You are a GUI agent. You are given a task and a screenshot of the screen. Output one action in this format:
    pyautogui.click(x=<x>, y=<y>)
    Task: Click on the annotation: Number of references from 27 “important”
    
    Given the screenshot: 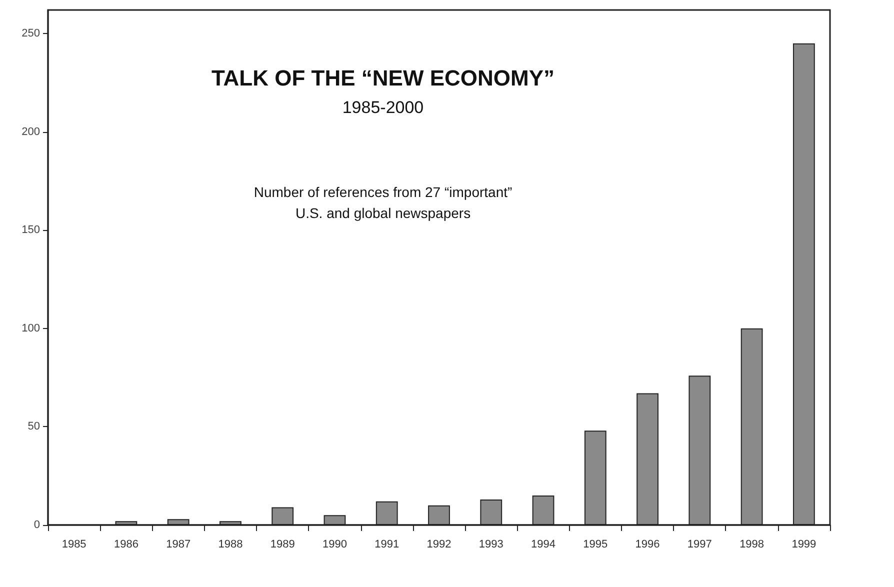 What is the action you would take?
    pyautogui.click(x=383, y=192)
    